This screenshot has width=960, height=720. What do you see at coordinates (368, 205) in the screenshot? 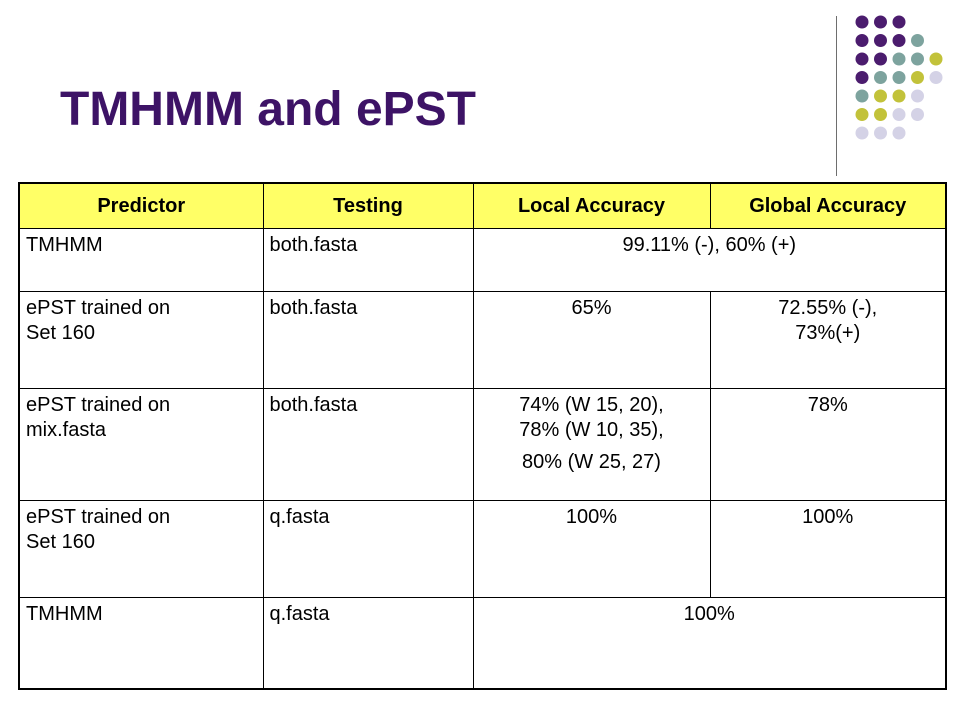
I see `header-testing: Testing` at bounding box center [368, 205].